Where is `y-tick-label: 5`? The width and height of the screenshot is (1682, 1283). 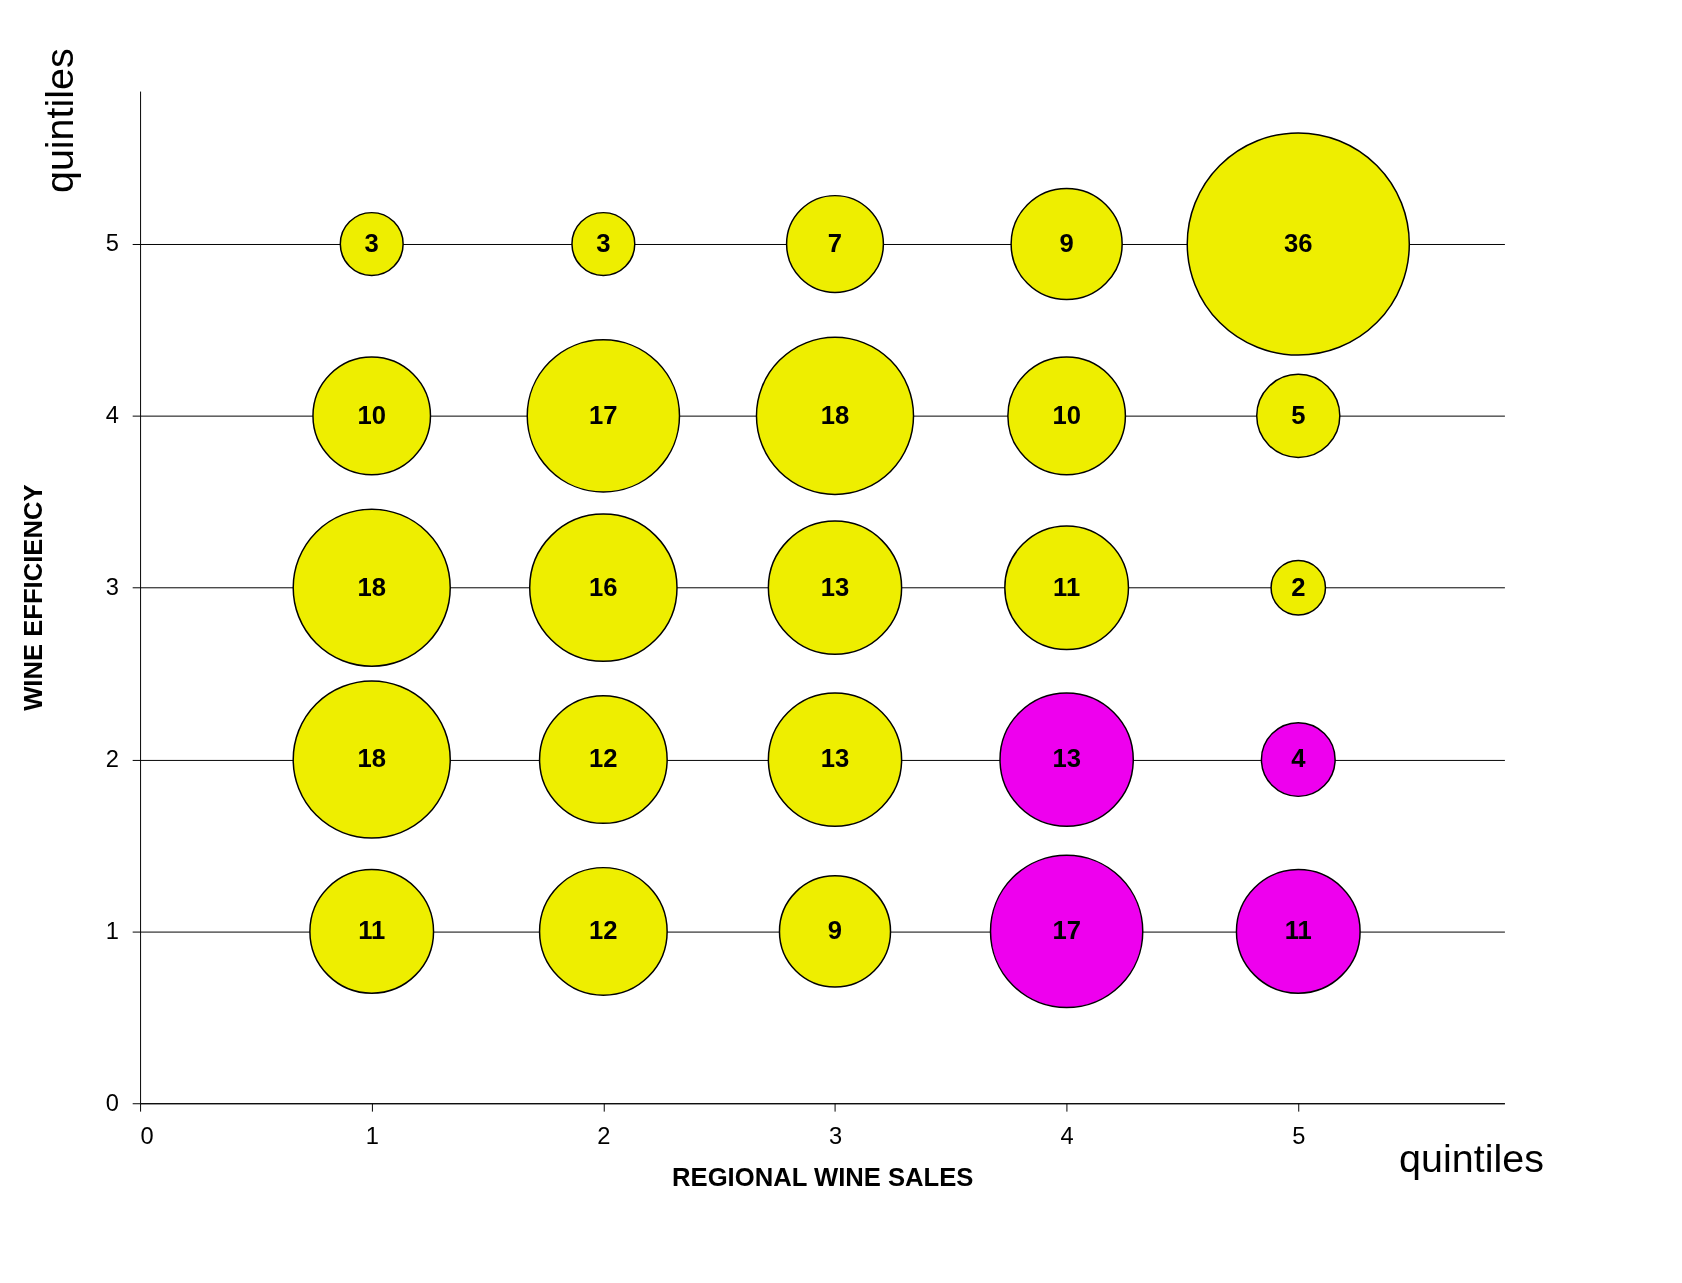
y-tick-label: 5 is located at coordinates (112, 243).